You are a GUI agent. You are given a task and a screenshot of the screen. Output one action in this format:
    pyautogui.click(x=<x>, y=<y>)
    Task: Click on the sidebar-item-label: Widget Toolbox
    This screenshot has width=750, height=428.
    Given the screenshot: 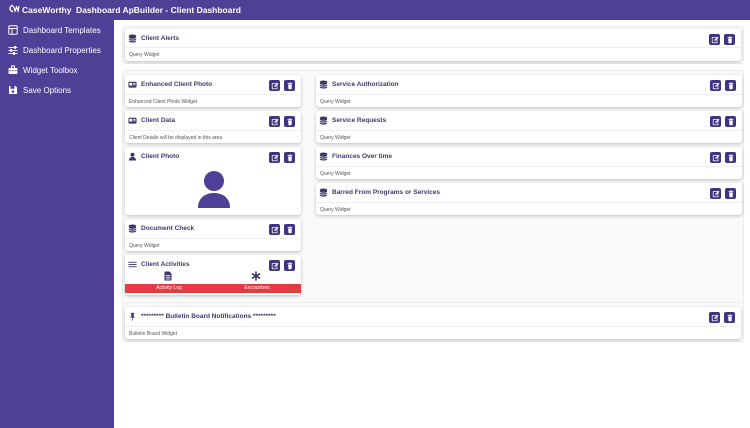 What is the action you would take?
    pyautogui.click(x=50, y=70)
    